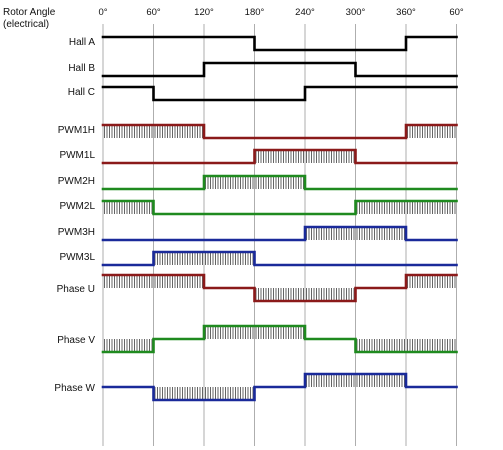 Image resolution: width=503 pixels, height=450 pixels. What do you see at coordinates (279, 387) in the screenshot?
I see `waveform-phase-w` at bounding box center [279, 387].